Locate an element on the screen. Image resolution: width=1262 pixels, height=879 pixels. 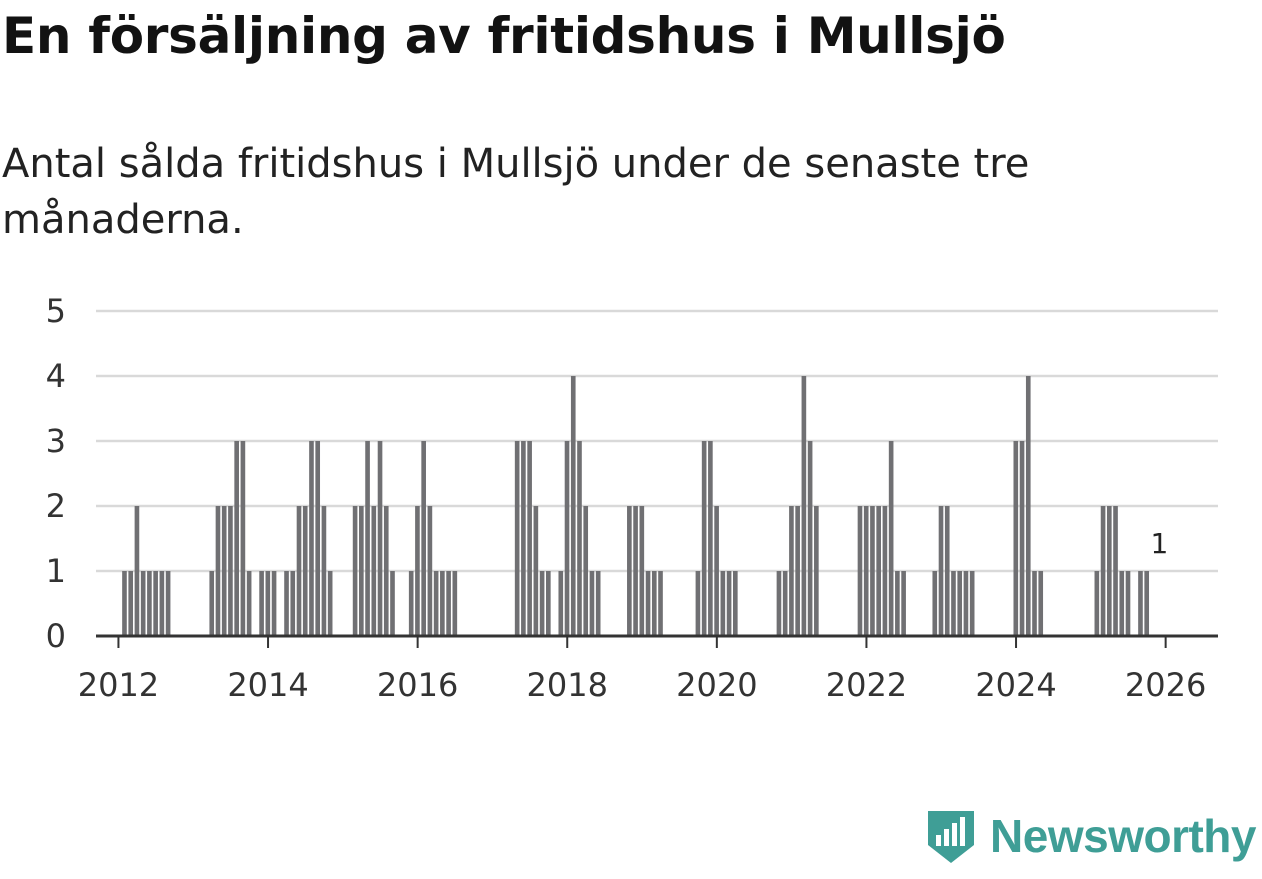
y-tick-label: 3 is located at coordinates (56, 441).